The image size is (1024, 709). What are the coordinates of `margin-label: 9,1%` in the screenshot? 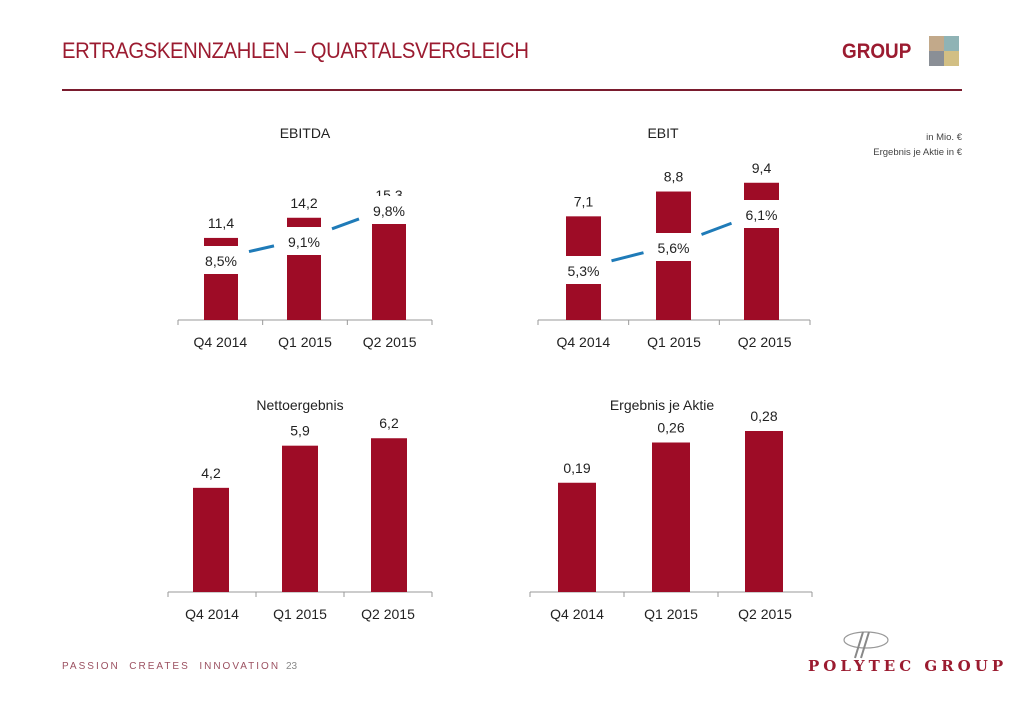 It's located at (304, 242).